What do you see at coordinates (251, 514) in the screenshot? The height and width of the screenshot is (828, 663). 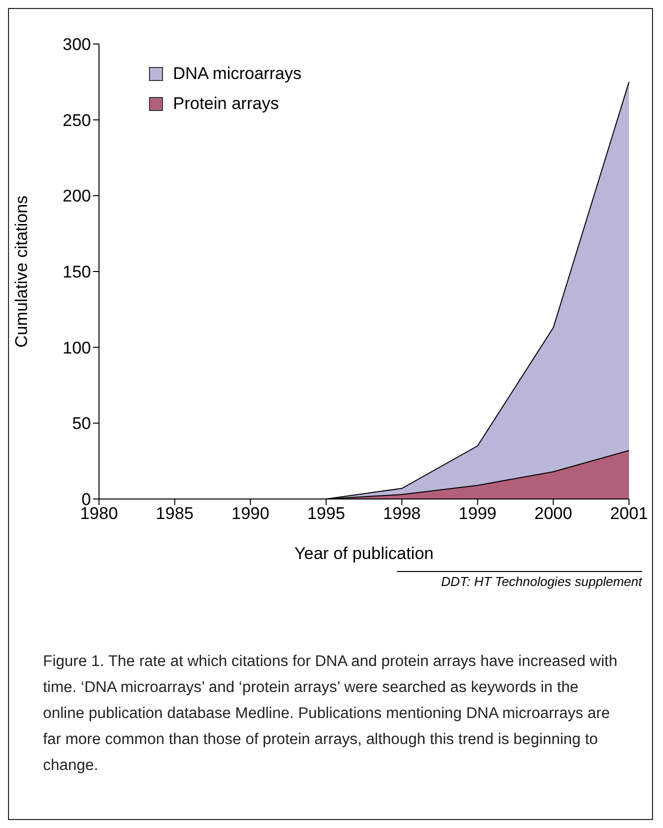 I see `x-tick-label: 1990` at bounding box center [251, 514].